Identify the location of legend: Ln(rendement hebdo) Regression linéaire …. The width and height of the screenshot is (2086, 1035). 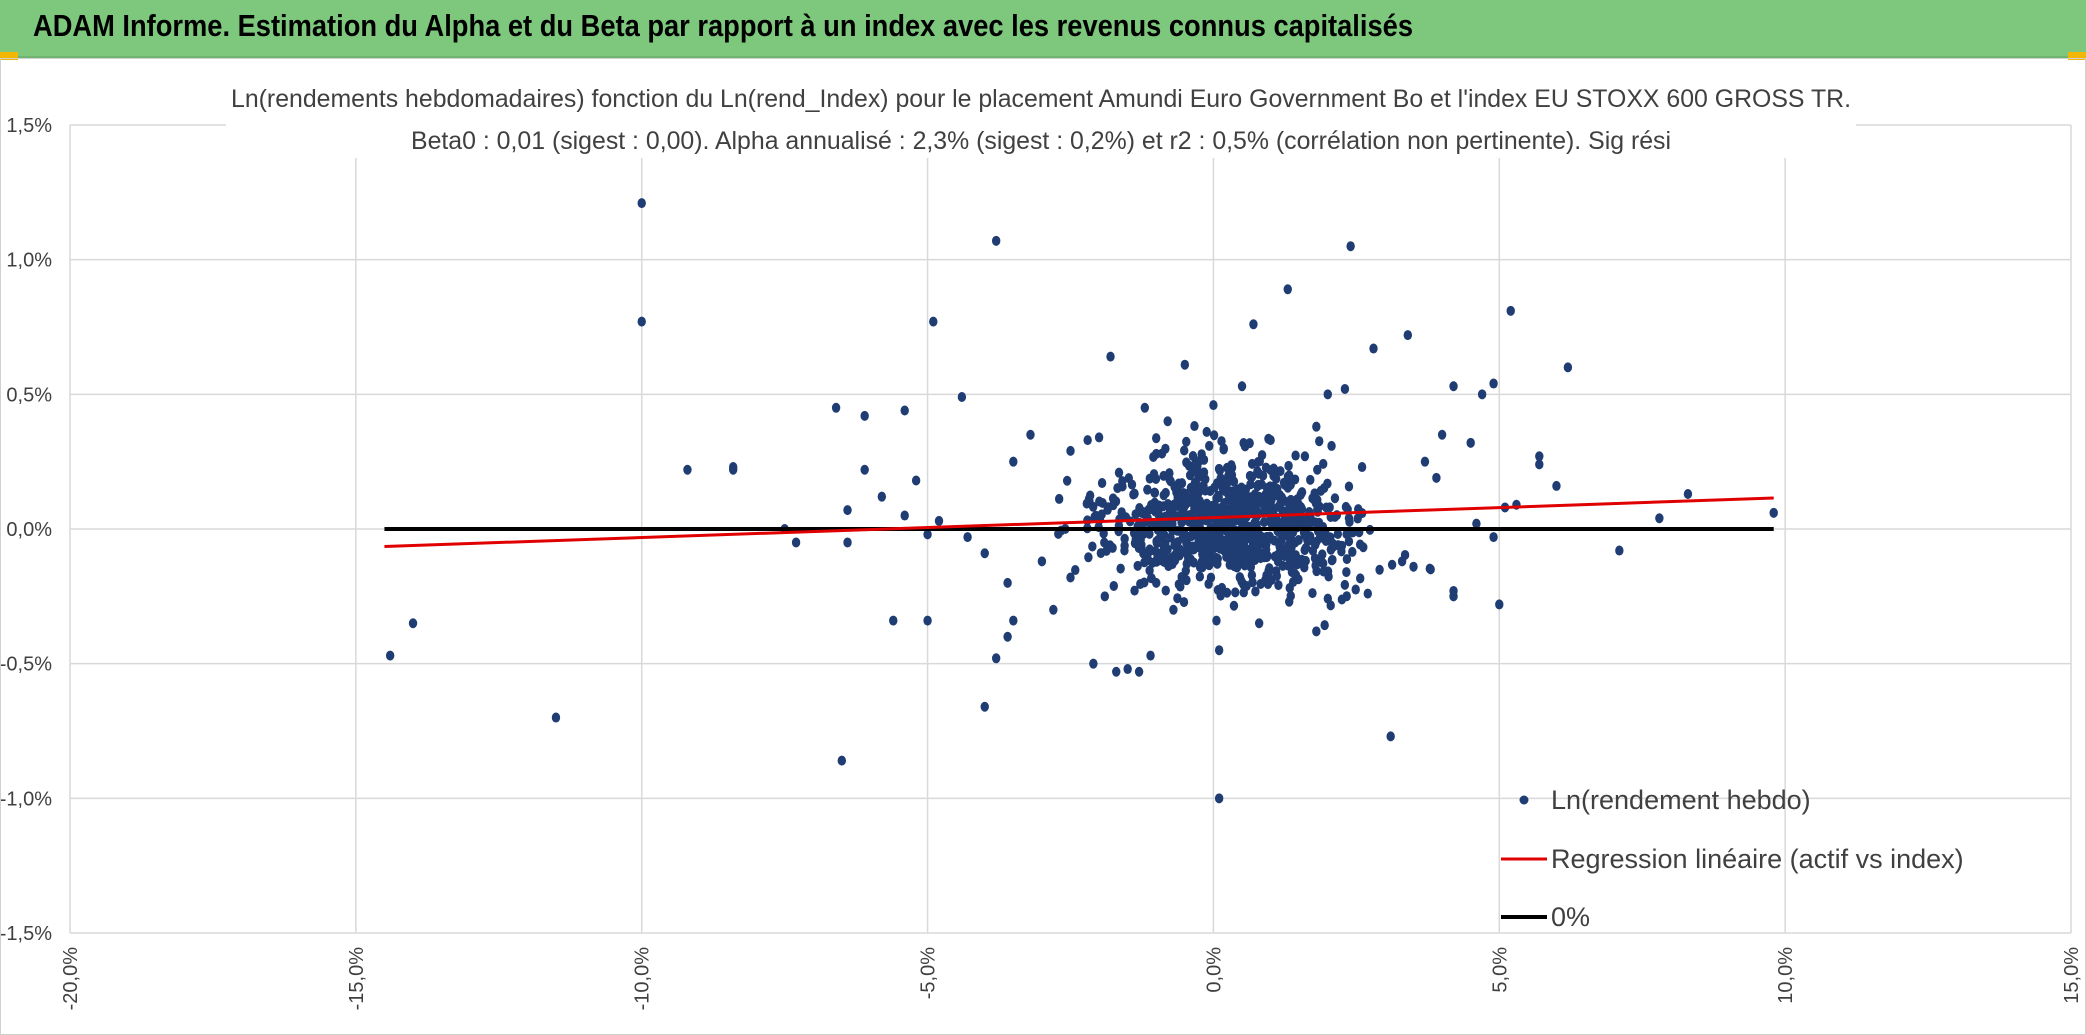
(1732, 858).